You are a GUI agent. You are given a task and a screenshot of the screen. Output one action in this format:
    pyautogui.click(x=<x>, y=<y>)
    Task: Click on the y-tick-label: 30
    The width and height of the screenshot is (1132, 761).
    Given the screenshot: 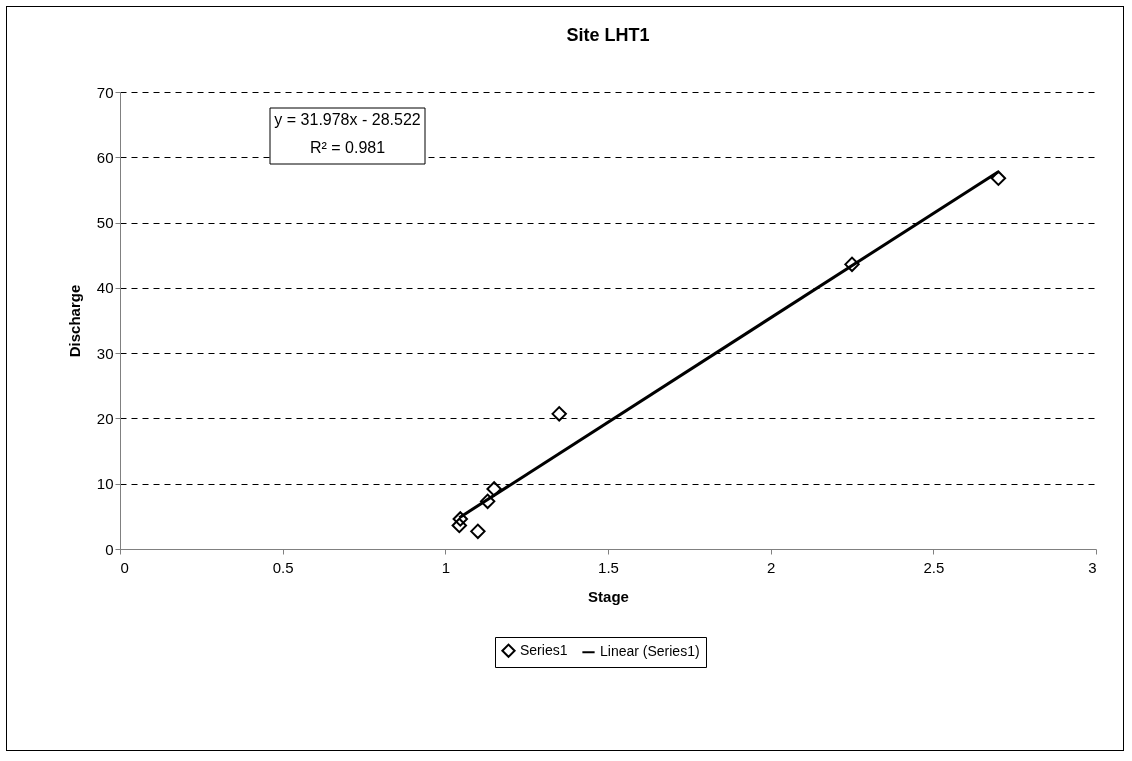 What is the action you would take?
    pyautogui.click(x=105, y=353)
    